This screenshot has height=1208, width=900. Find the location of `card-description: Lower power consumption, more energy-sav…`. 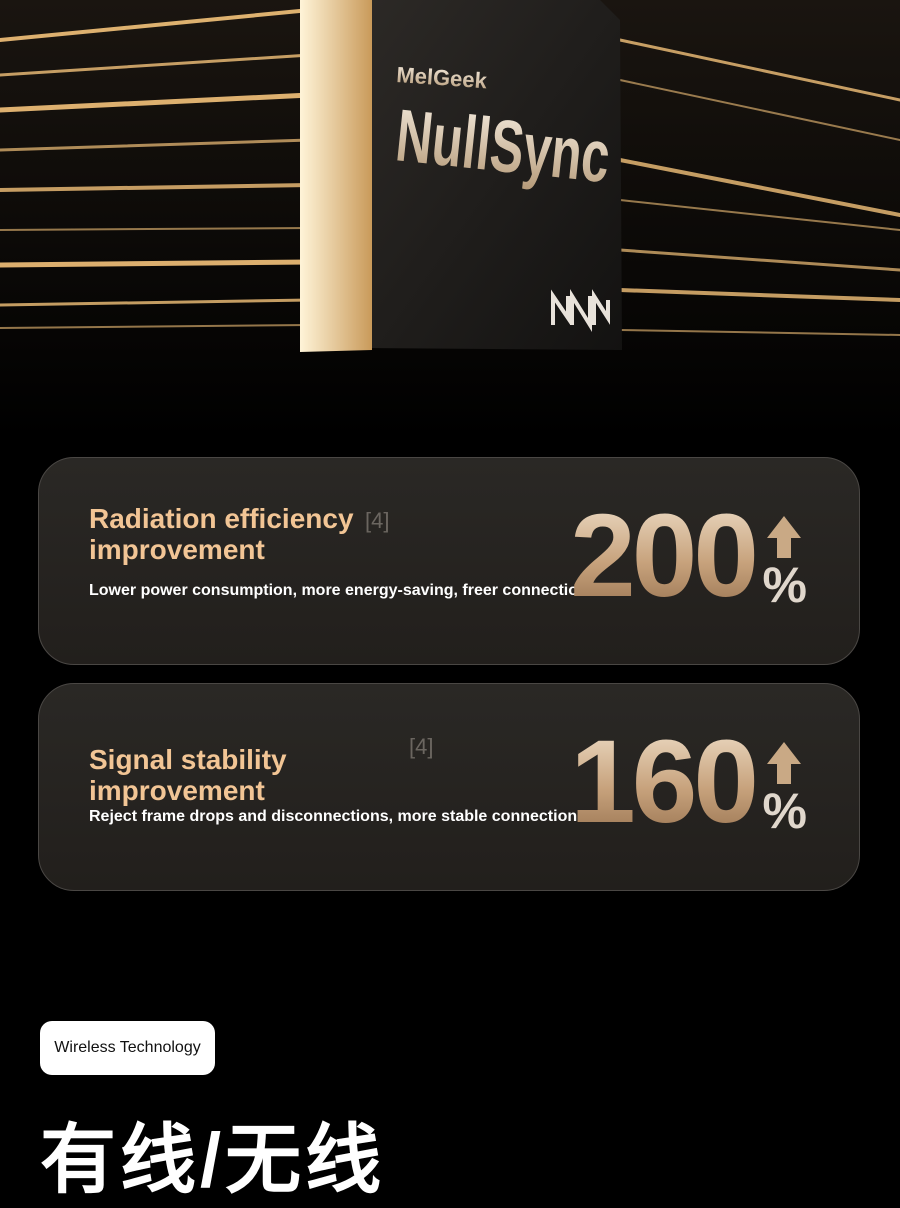

card-description: Lower power consumption, more energy-sav… is located at coordinates (338, 590).